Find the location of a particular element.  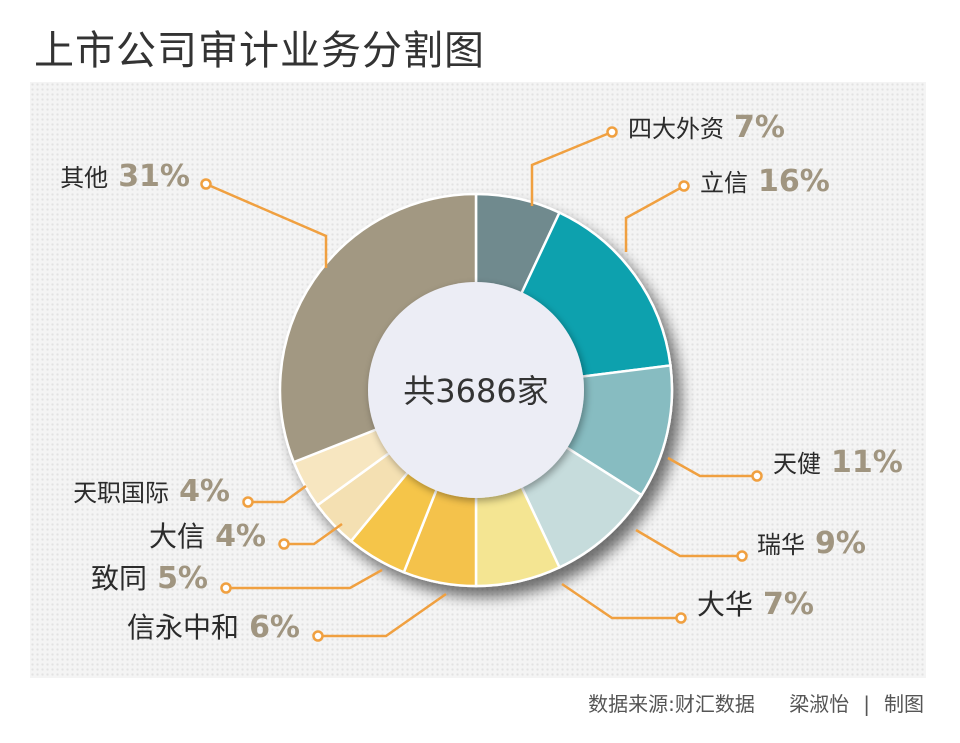

slice-name-5: 信永中和 is located at coordinates (183, 627).